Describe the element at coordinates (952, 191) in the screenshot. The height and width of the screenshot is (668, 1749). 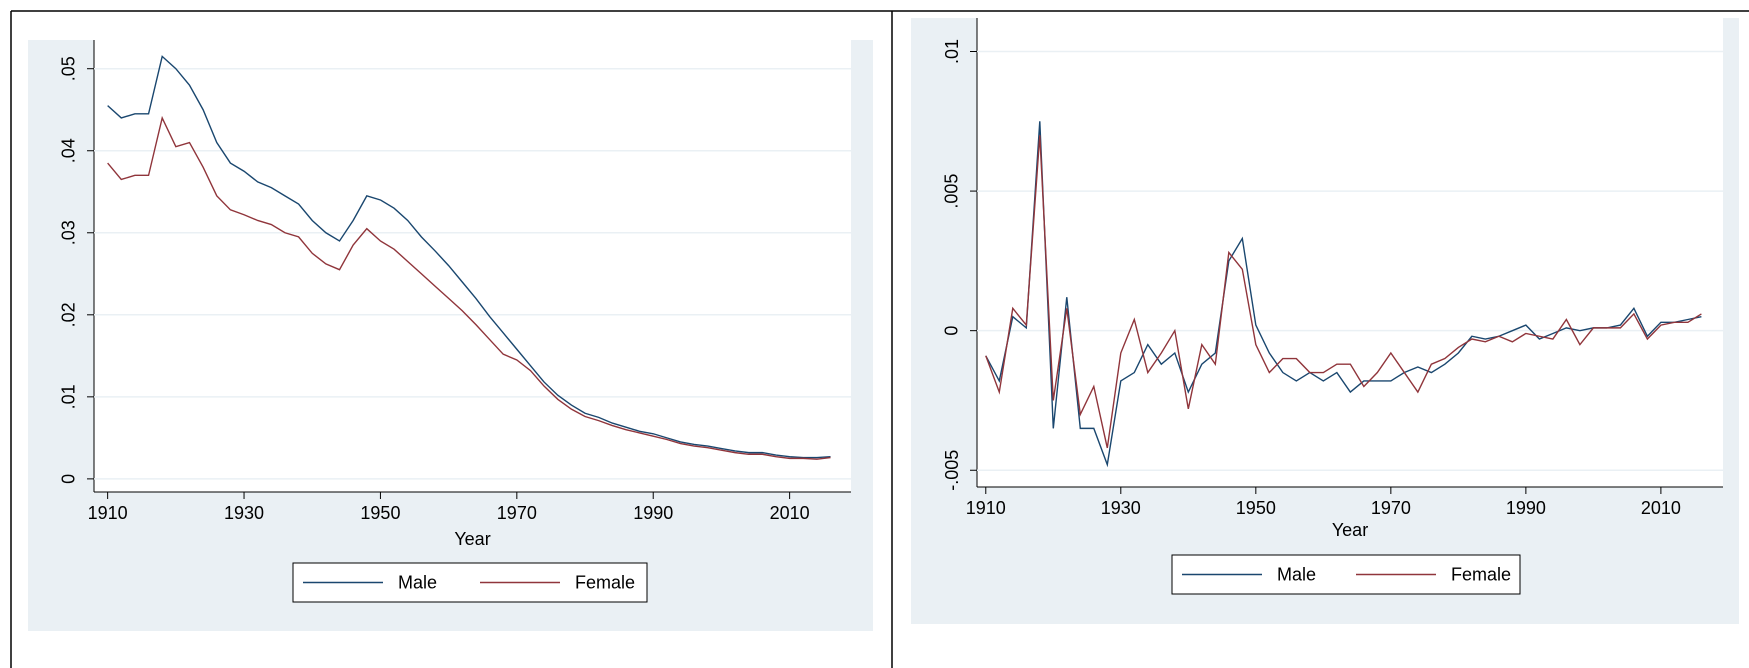
I see `y-tick-label: .005` at that location.